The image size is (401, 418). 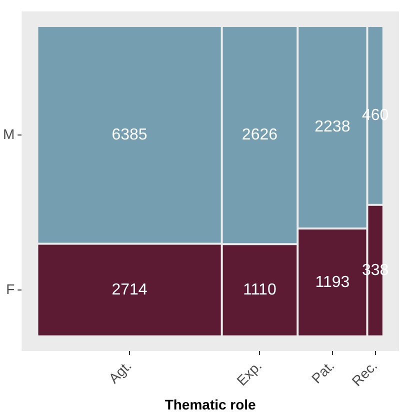 What do you see at coordinates (10, 288) in the screenshot?
I see `series-label: F` at bounding box center [10, 288].